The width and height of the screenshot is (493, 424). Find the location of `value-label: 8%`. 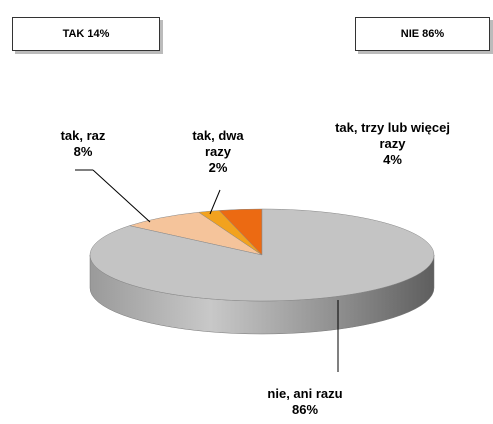

value-label: 8% is located at coordinates (83, 151).